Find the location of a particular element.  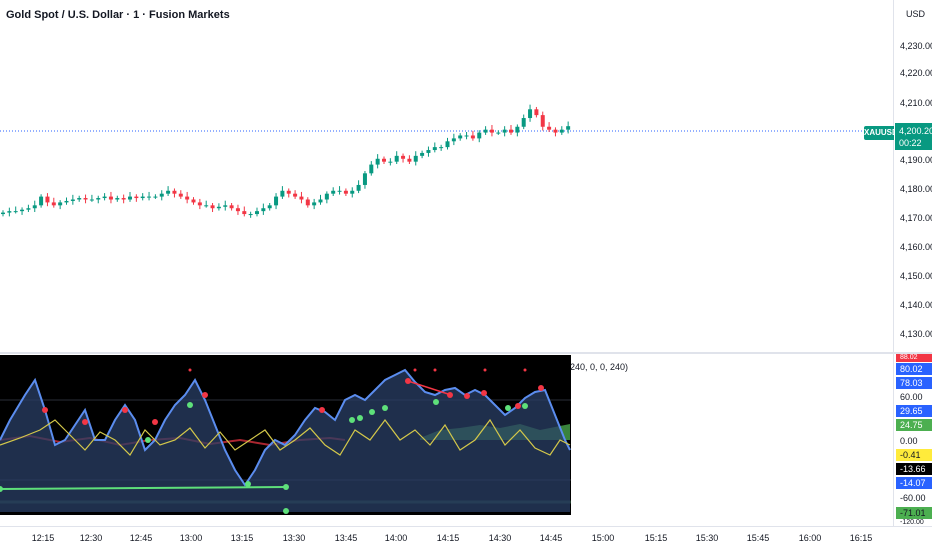

time-tick: 15:00 is located at coordinates (603, 538).